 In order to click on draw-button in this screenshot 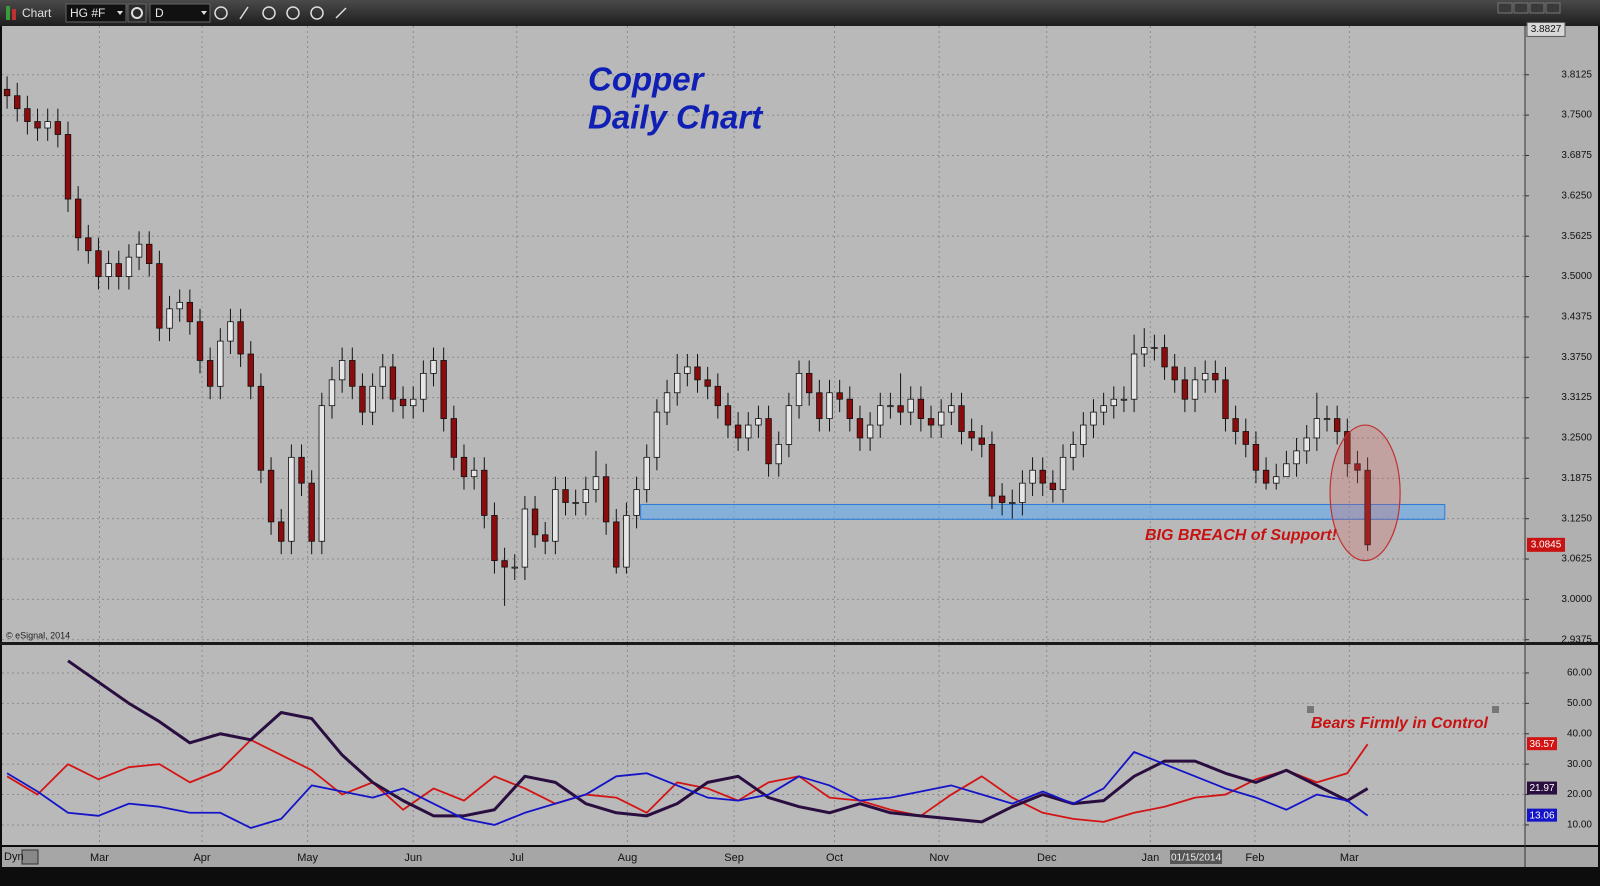, I will do `click(244, 13)`.